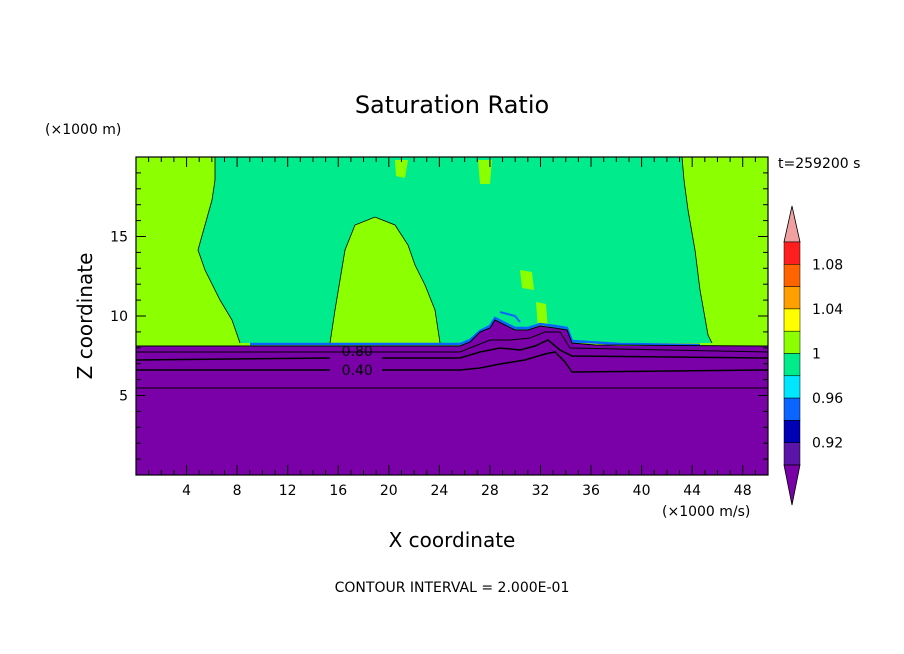 The image size is (904, 654). Describe the element at coordinates (792, 224) in the screenshot. I see `colorbar-upper-arrow` at that location.